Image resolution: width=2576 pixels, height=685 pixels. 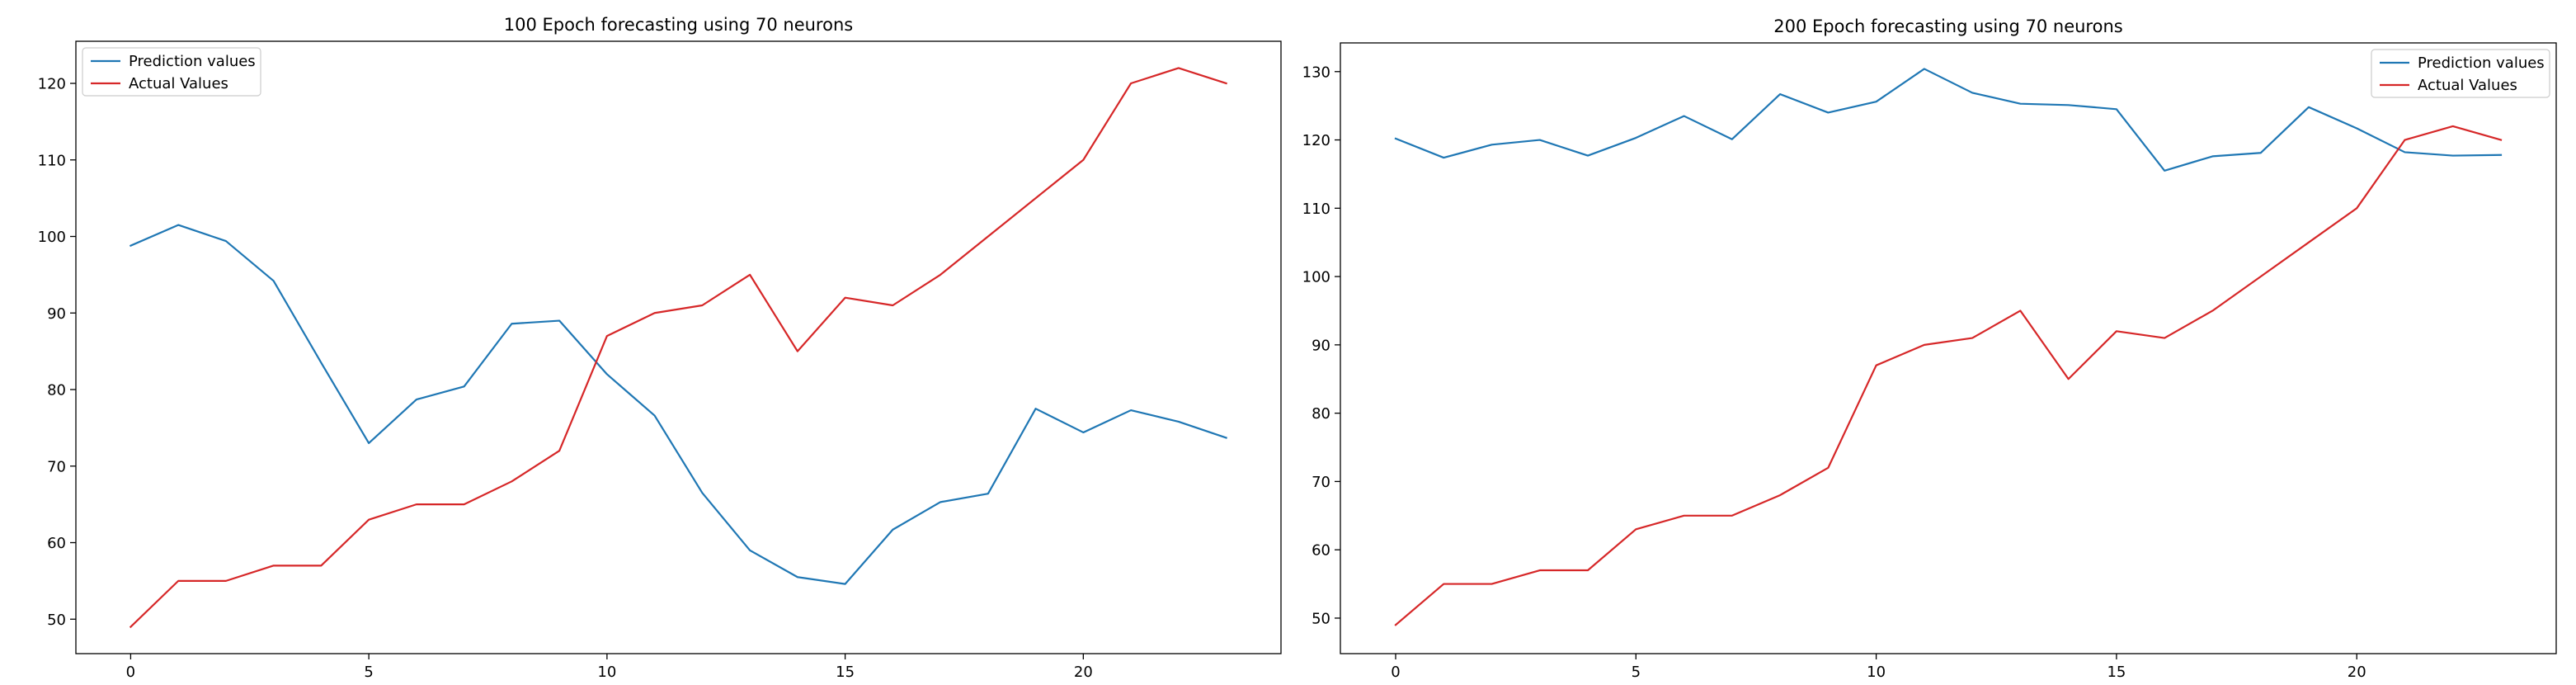 I want to click on series-line-prediction, so click(x=1948, y=120).